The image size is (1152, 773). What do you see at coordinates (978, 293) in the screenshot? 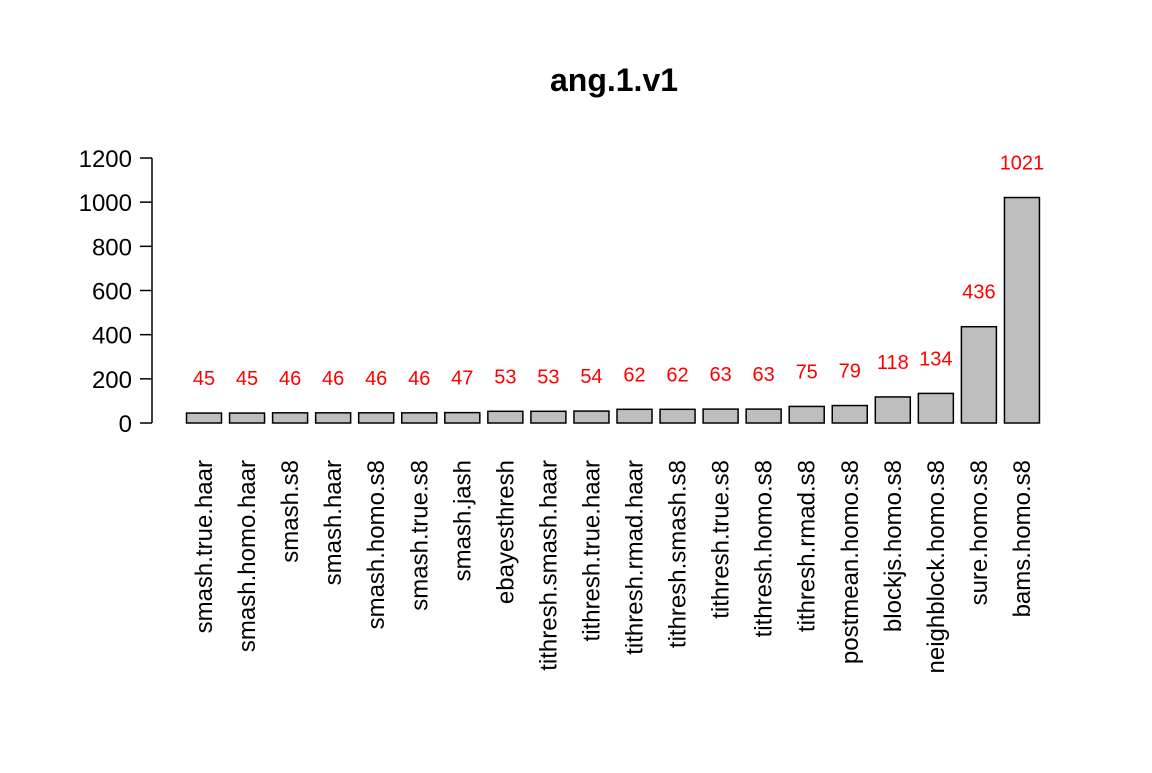
I see `data-label: 436` at bounding box center [978, 293].